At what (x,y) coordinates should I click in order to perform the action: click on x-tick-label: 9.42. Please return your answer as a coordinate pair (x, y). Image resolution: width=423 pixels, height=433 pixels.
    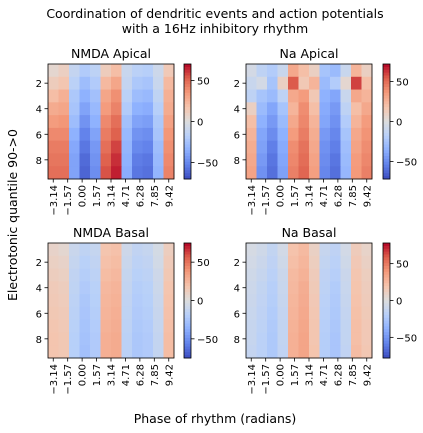
    Looking at the image, I should click on (367, 375).